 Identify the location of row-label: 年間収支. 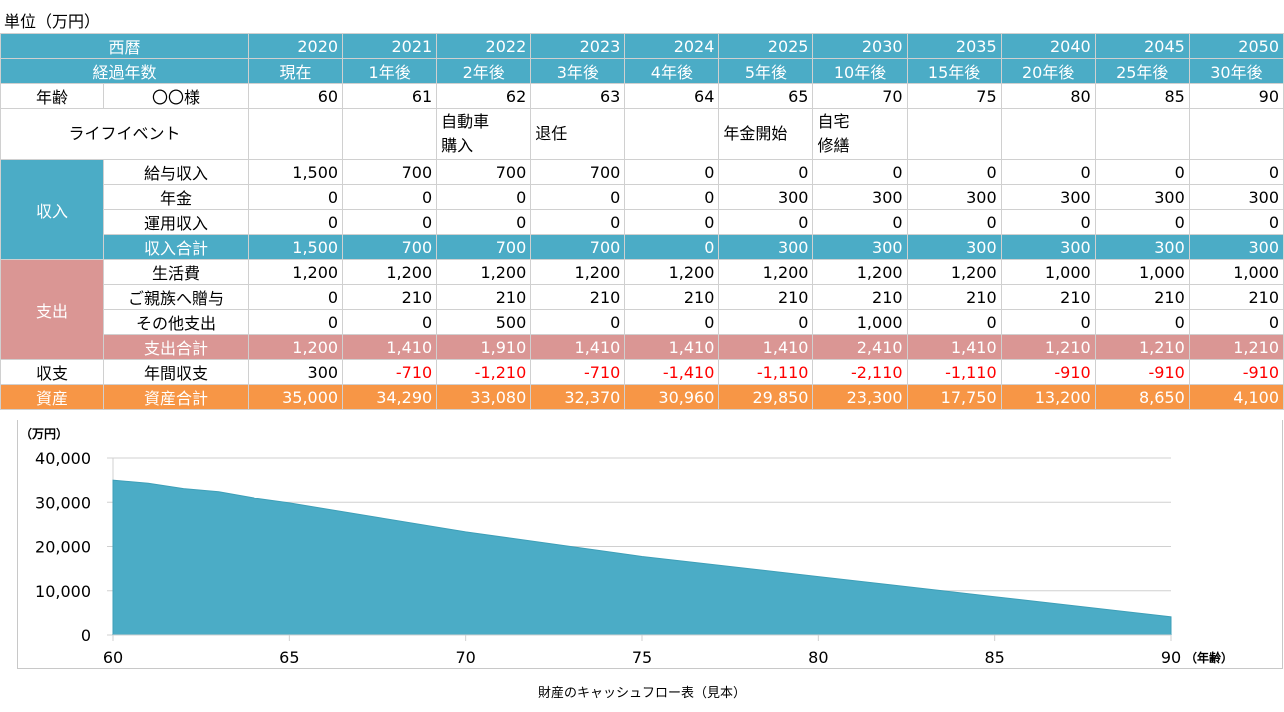
(176, 372).